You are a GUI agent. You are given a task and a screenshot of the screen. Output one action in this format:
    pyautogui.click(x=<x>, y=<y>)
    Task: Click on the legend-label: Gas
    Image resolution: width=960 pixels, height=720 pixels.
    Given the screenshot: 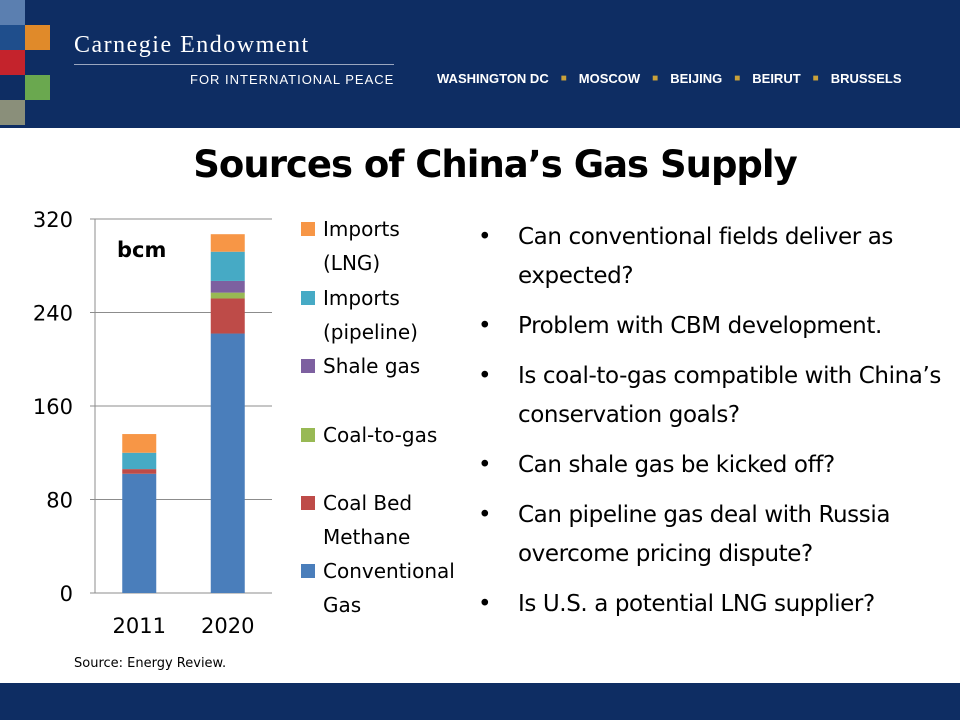 What is the action you would take?
    pyautogui.click(x=342, y=605)
    